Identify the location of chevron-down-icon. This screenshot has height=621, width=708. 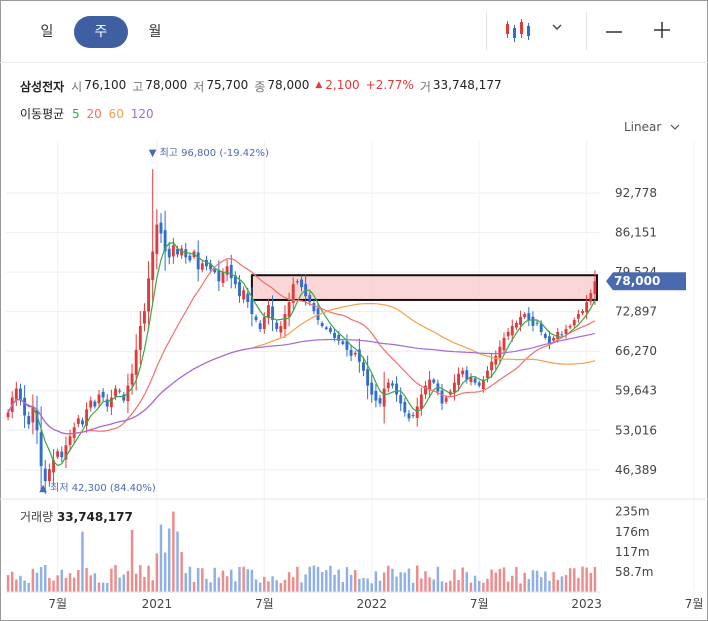
(557, 27).